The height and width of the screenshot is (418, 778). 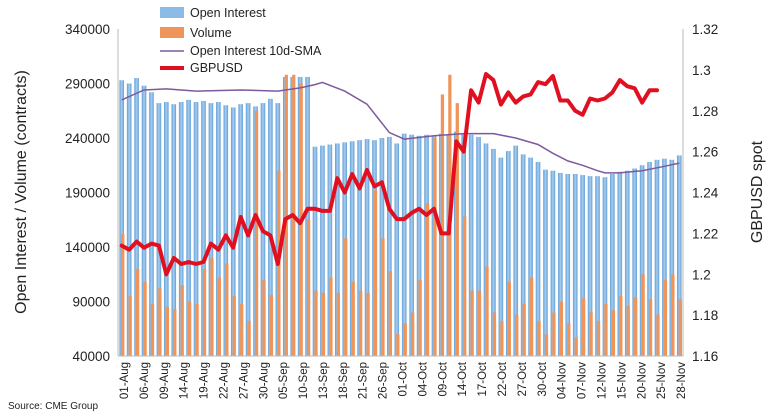 What do you see at coordinates (622, 380) in the screenshot?
I see `x-tick-label: 15-Nov` at bounding box center [622, 380].